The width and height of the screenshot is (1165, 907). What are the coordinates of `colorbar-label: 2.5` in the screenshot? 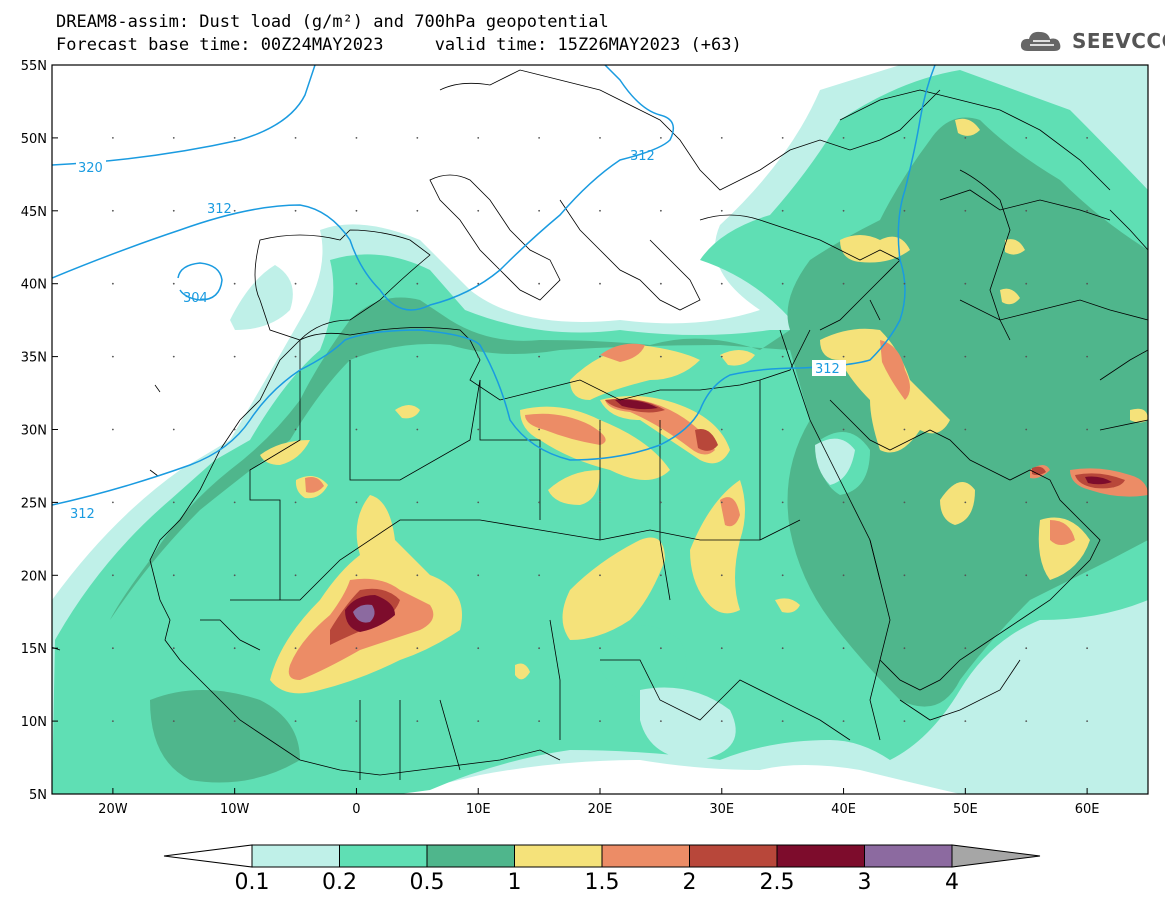 It's located at (777, 882).